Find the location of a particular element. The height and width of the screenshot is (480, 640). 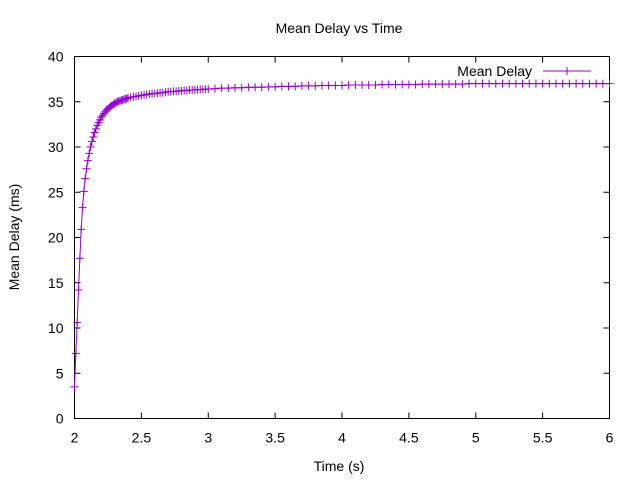

x-tick-label: 5 is located at coordinates (476, 438).